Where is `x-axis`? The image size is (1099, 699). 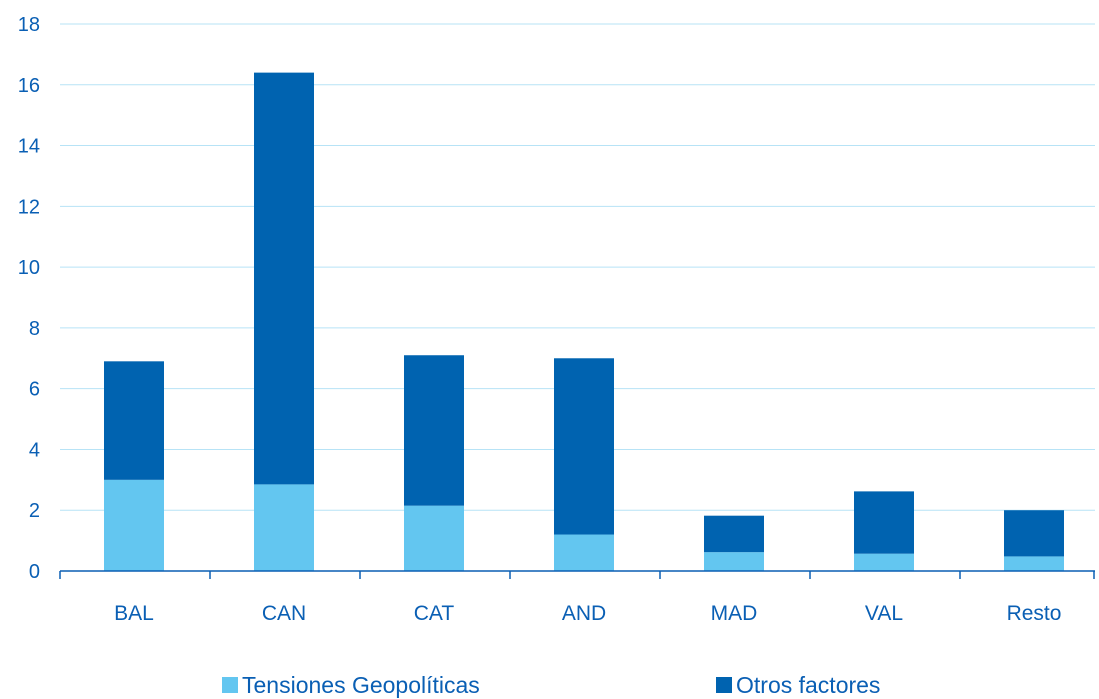
x-axis is located at coordinates (577, 574).